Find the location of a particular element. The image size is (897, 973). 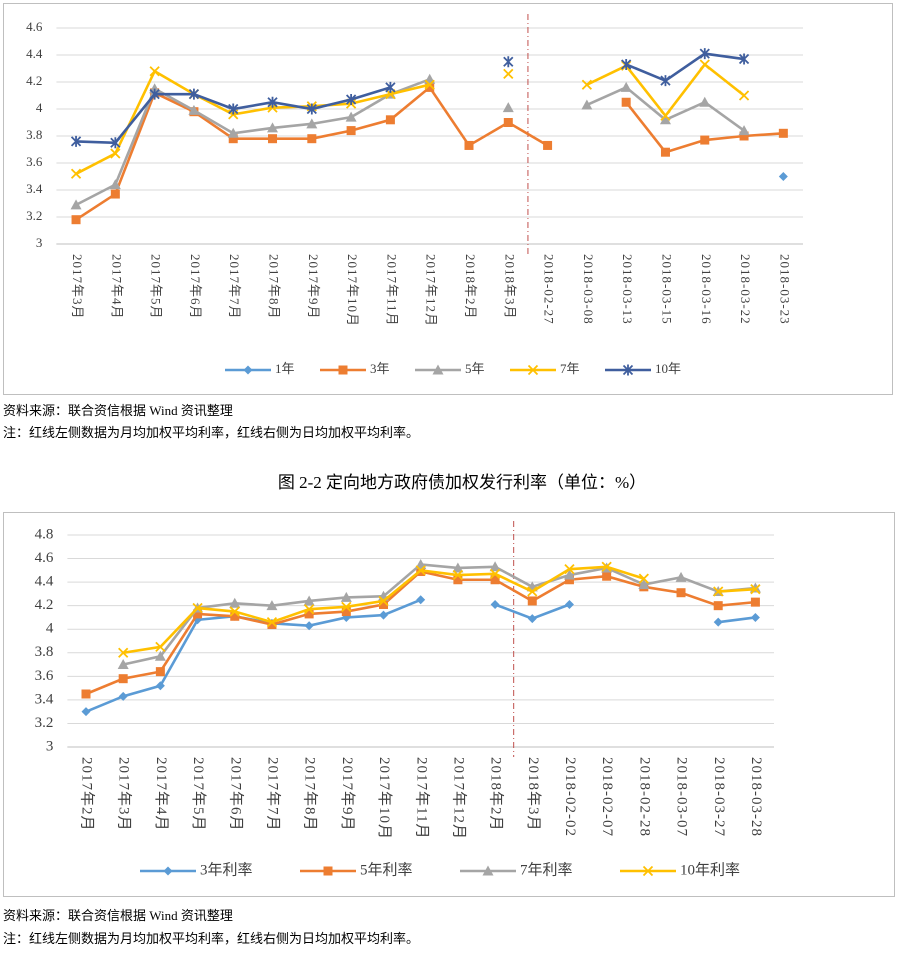

legend-label: 10年 is located at coordinates (668, 368).